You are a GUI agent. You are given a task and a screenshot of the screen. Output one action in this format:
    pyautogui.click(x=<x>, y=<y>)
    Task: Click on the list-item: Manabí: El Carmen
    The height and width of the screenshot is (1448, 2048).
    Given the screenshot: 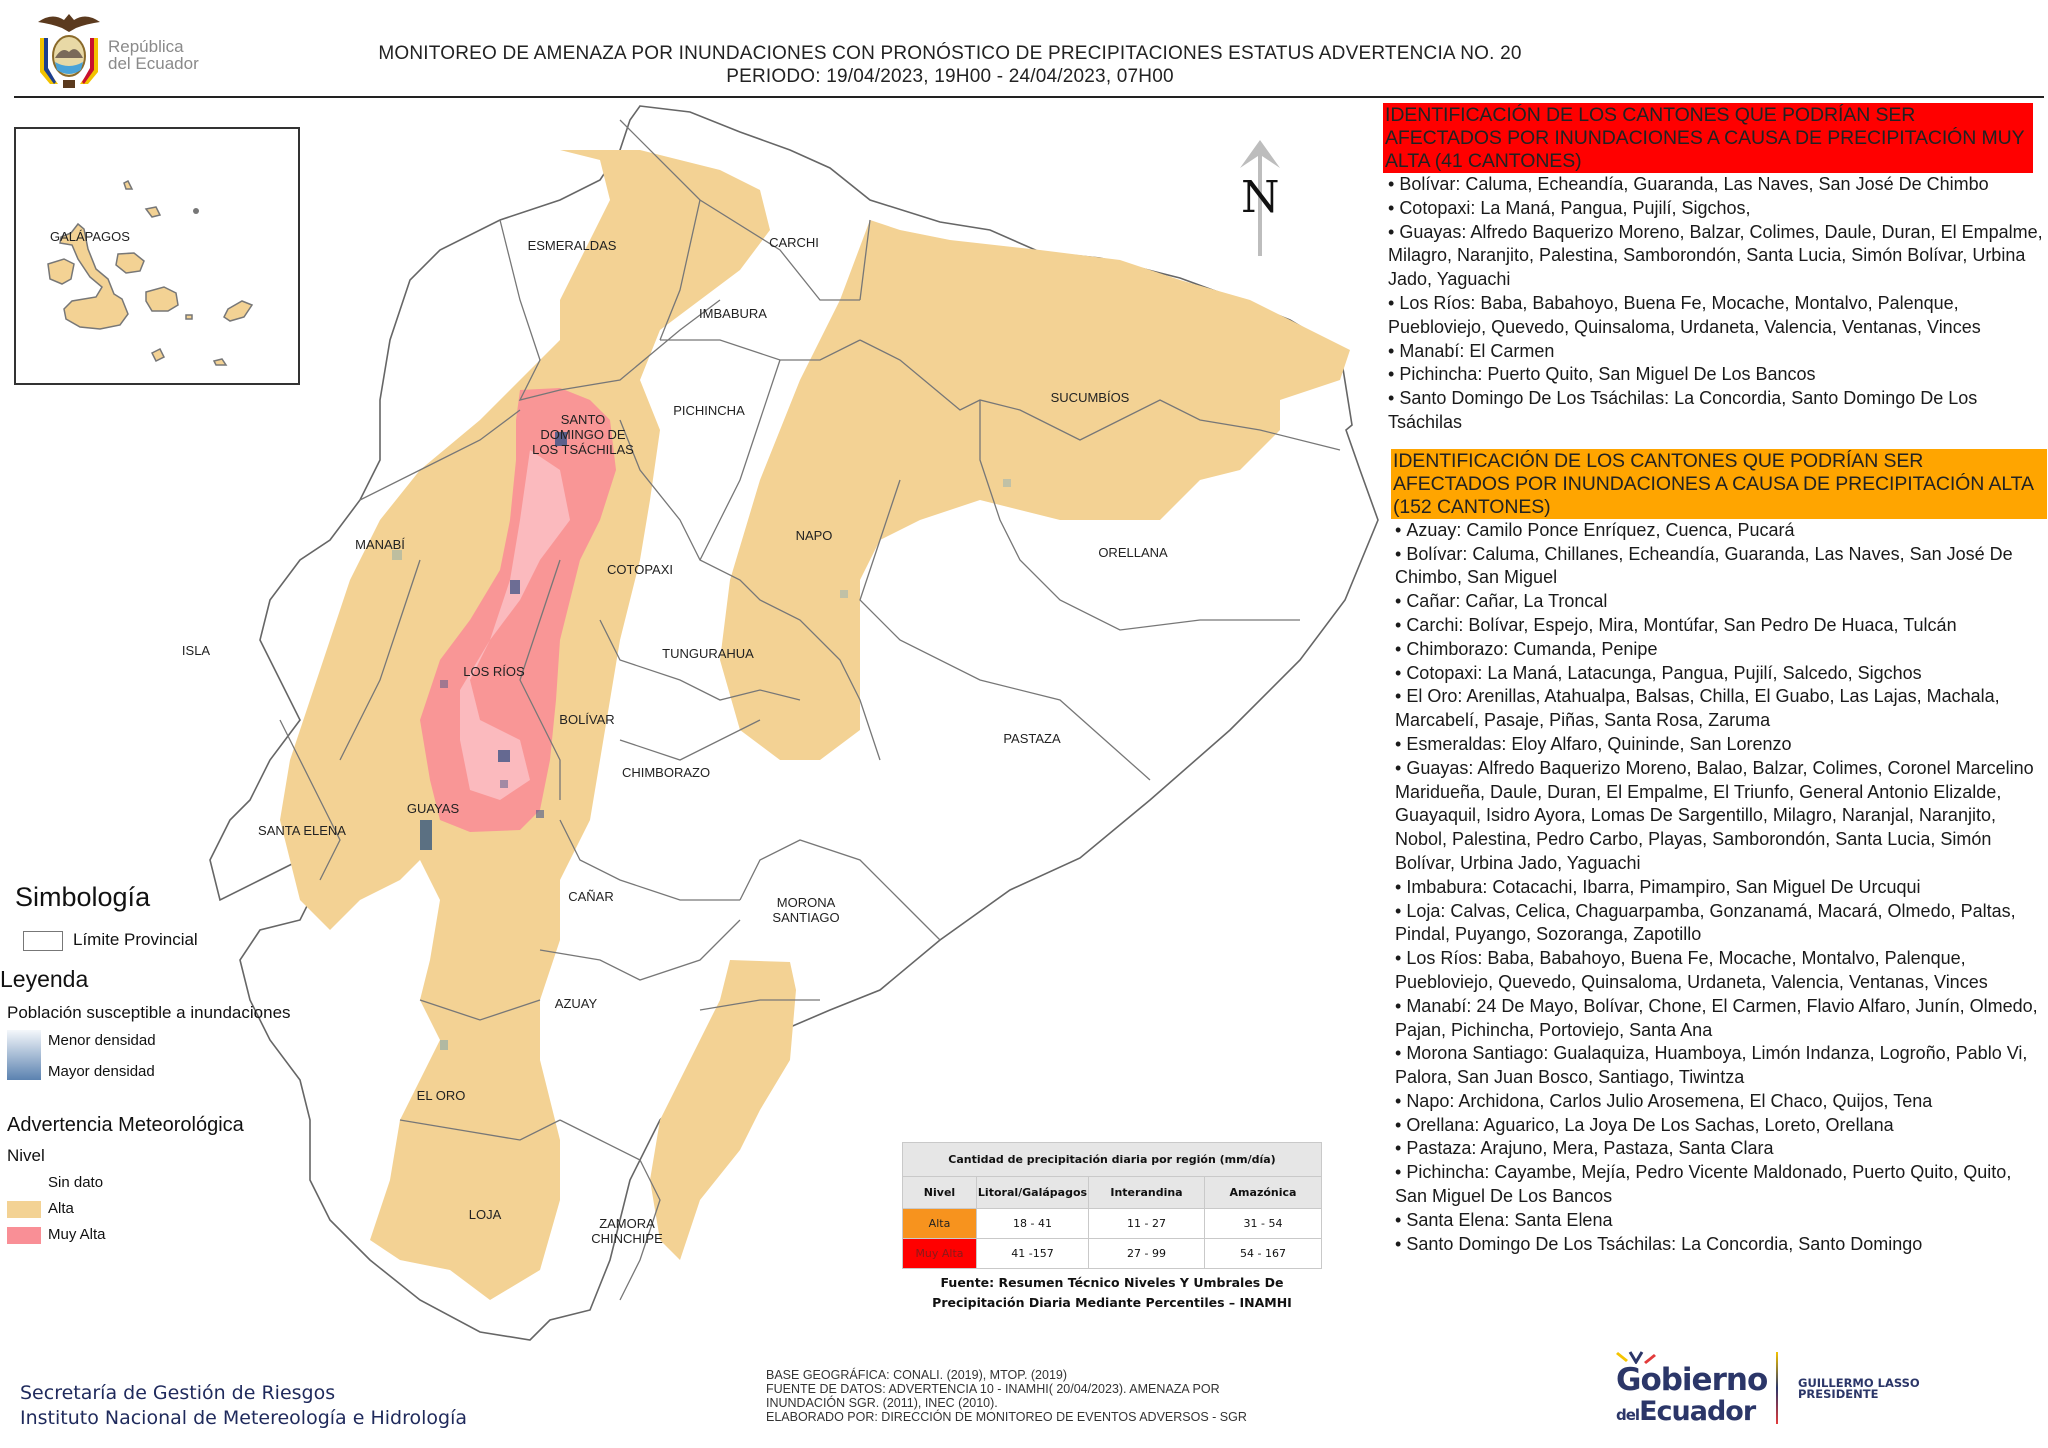 What is the action you would take?
    pyautogui.click(x=1715, y=352)
    